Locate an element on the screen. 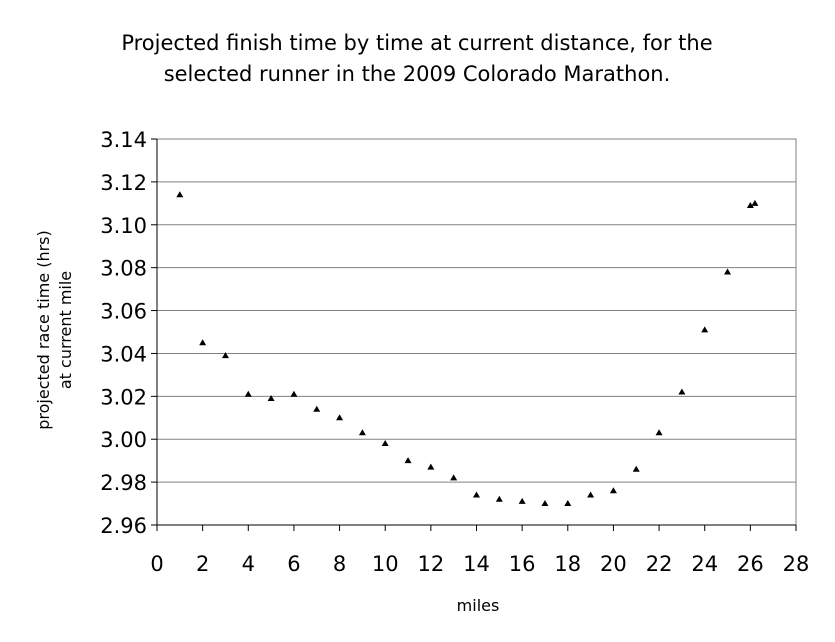  x-tick-label: 0 is located at coordinates (156, 564).